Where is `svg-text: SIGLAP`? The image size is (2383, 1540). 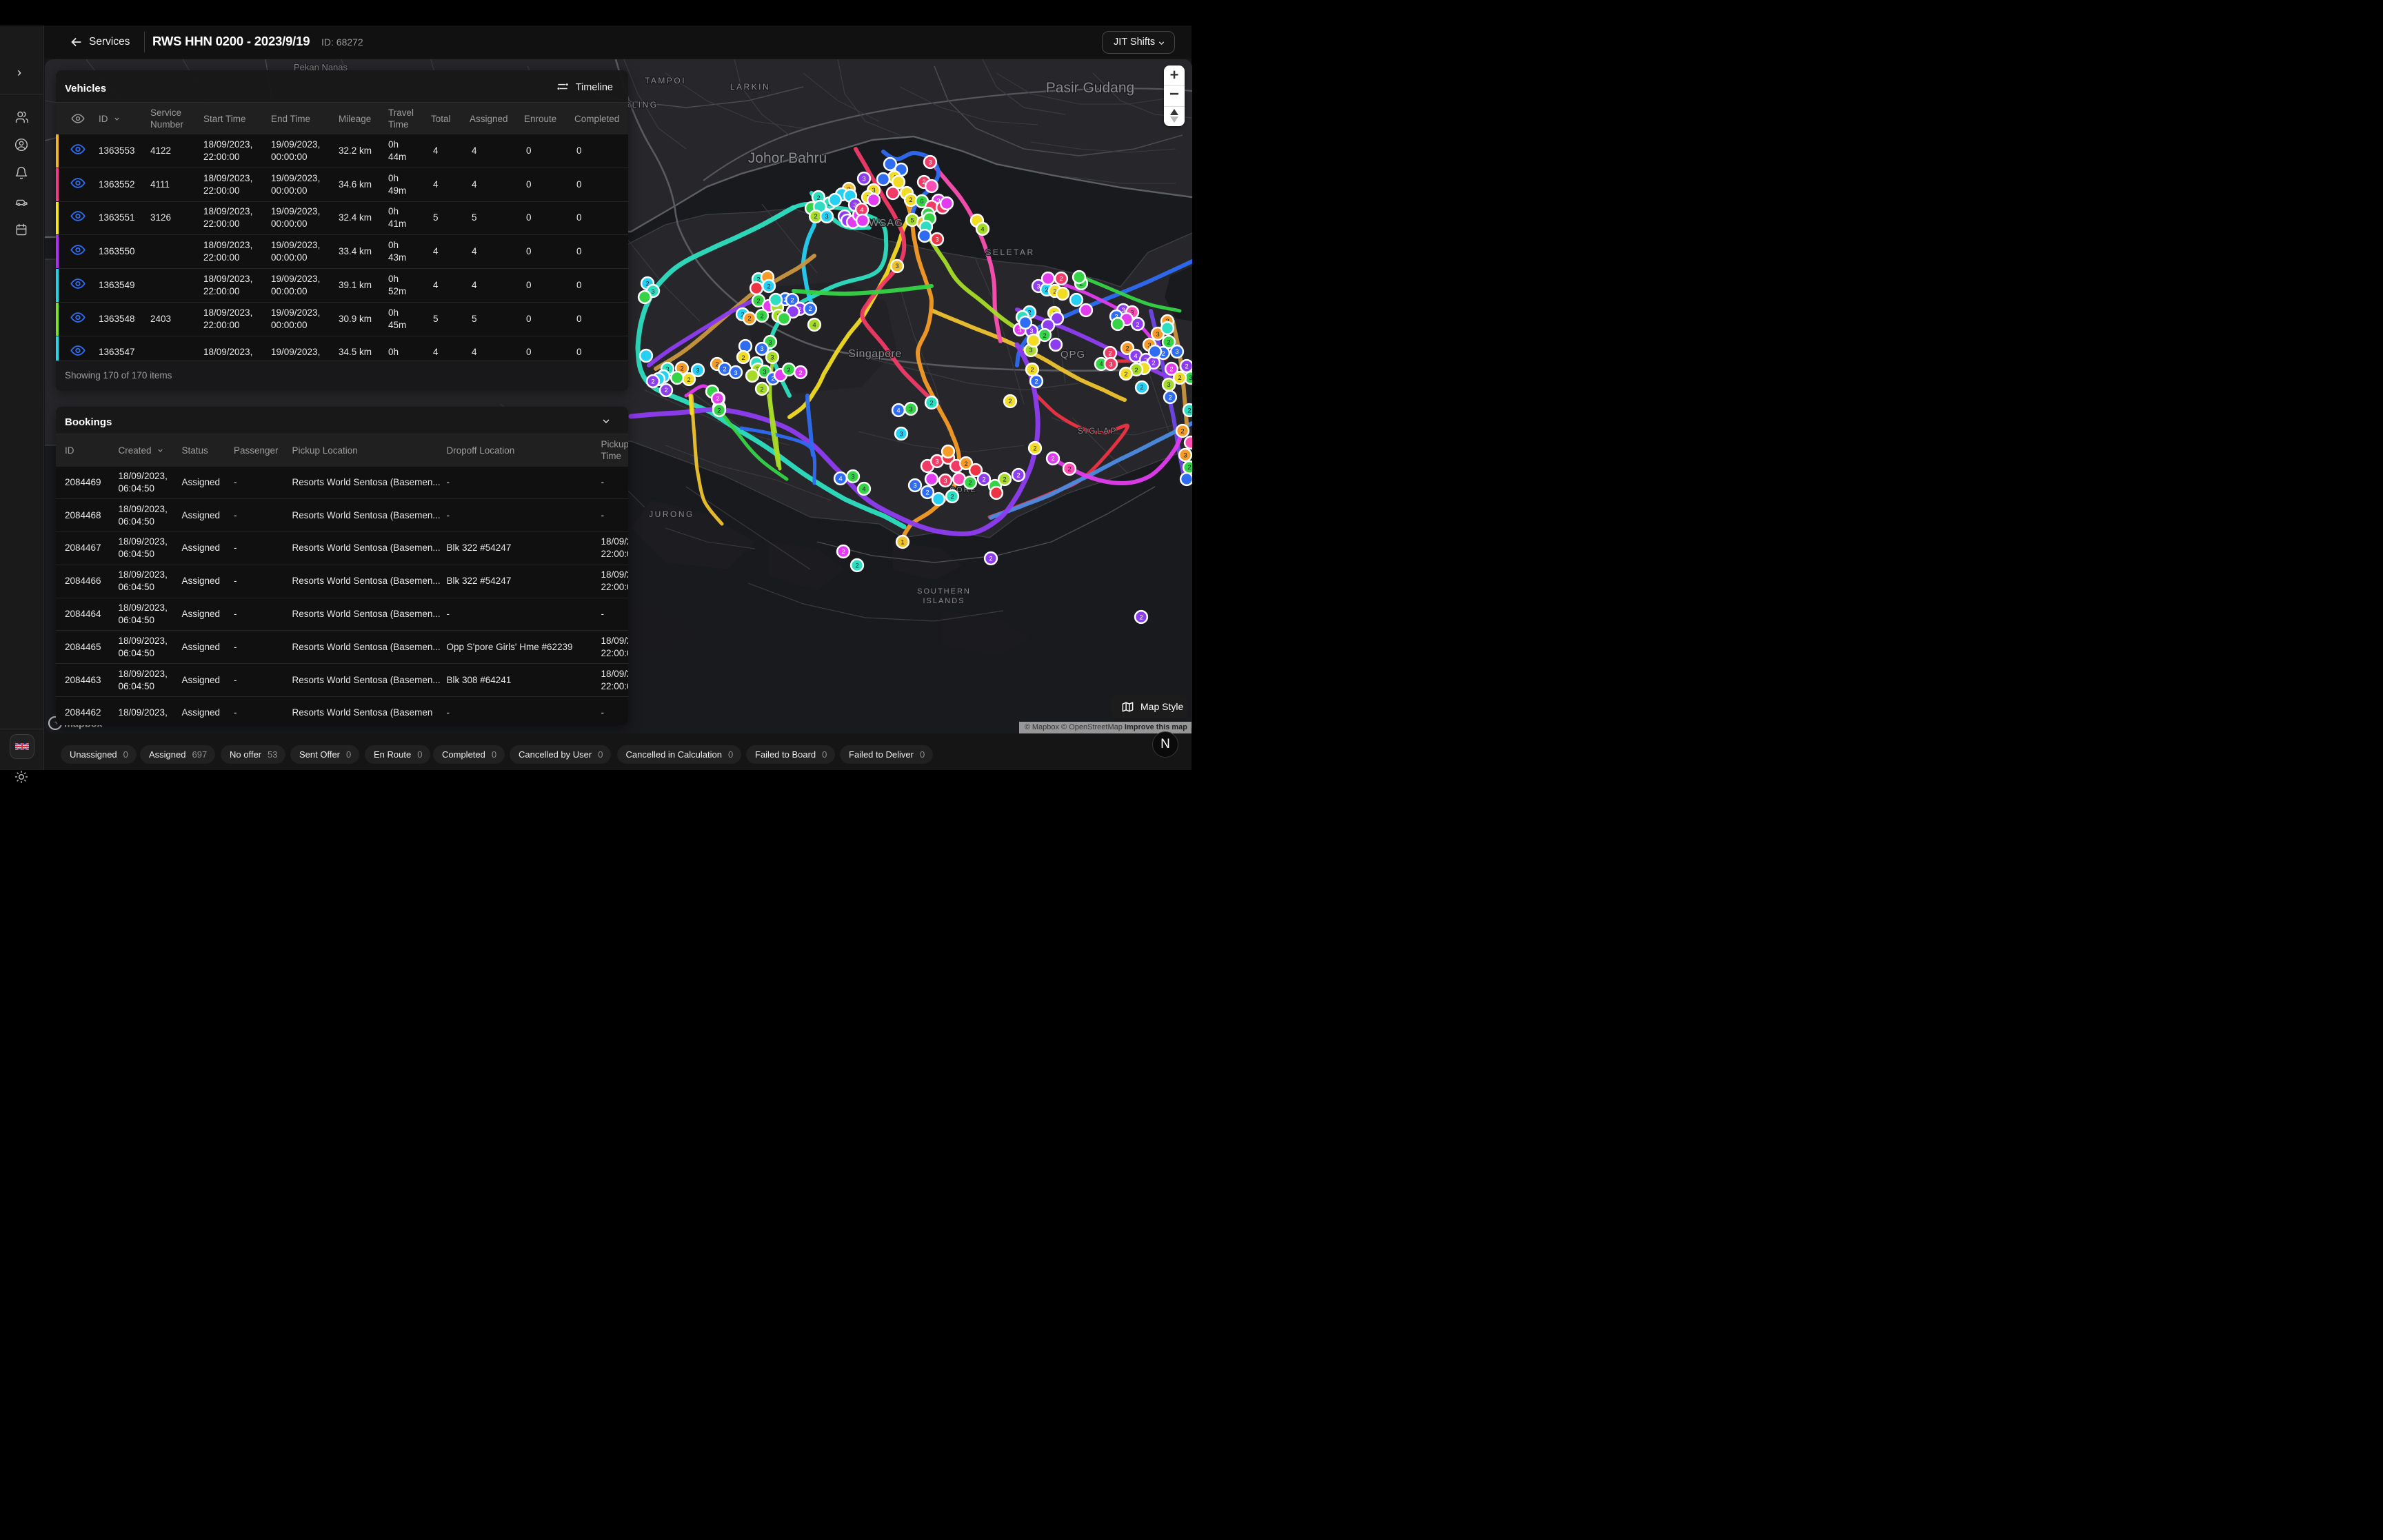 svg-text: SIGLAP is located at coordinates (1097, 431).